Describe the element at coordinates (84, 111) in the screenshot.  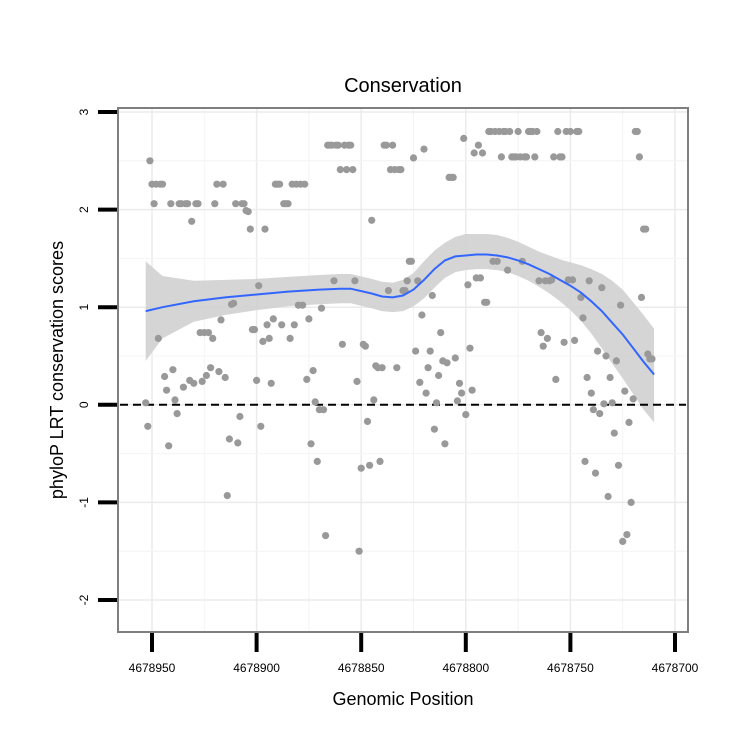
I see `y-tick-label: 3` at that location.